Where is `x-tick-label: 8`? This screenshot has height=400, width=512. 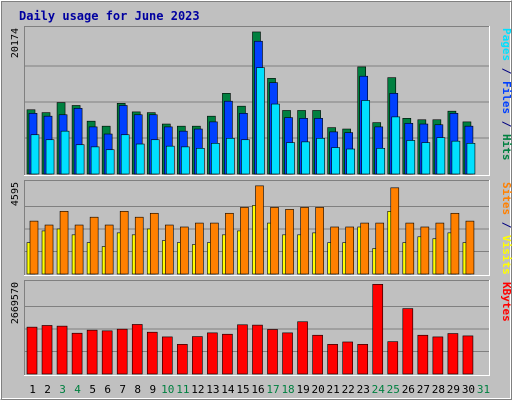 x-tick-label: 8 is located at coordinates (137, 389).